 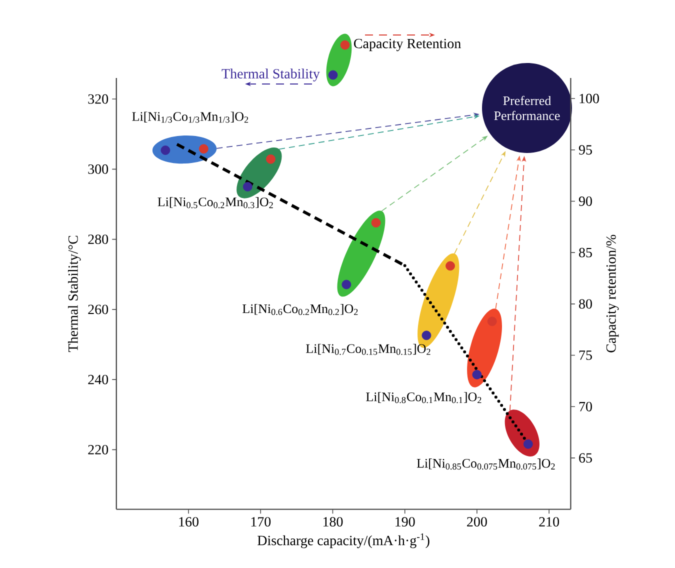 I want to click on x-tick-label: 200, so click(x=477, y=522).